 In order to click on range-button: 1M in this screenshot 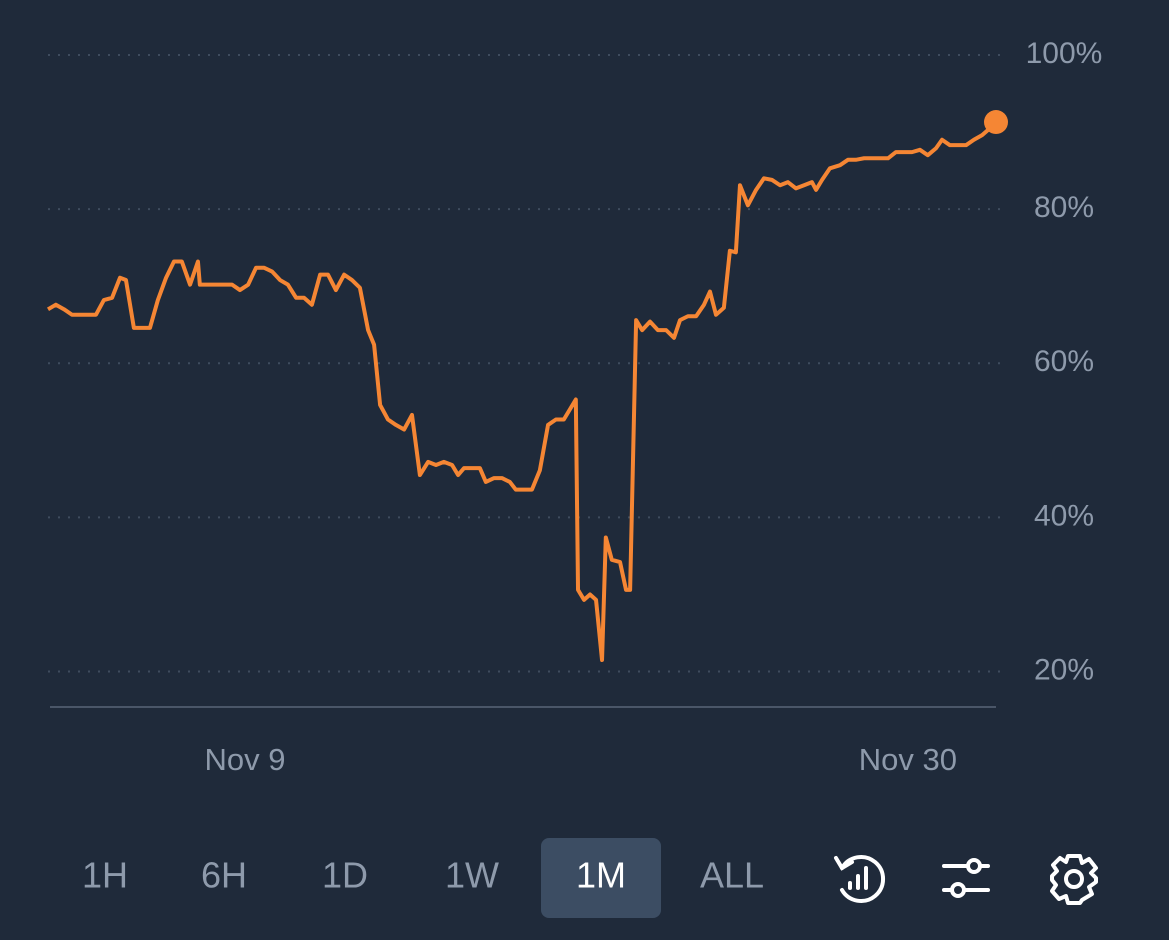, I will do `click(601, 878)`.